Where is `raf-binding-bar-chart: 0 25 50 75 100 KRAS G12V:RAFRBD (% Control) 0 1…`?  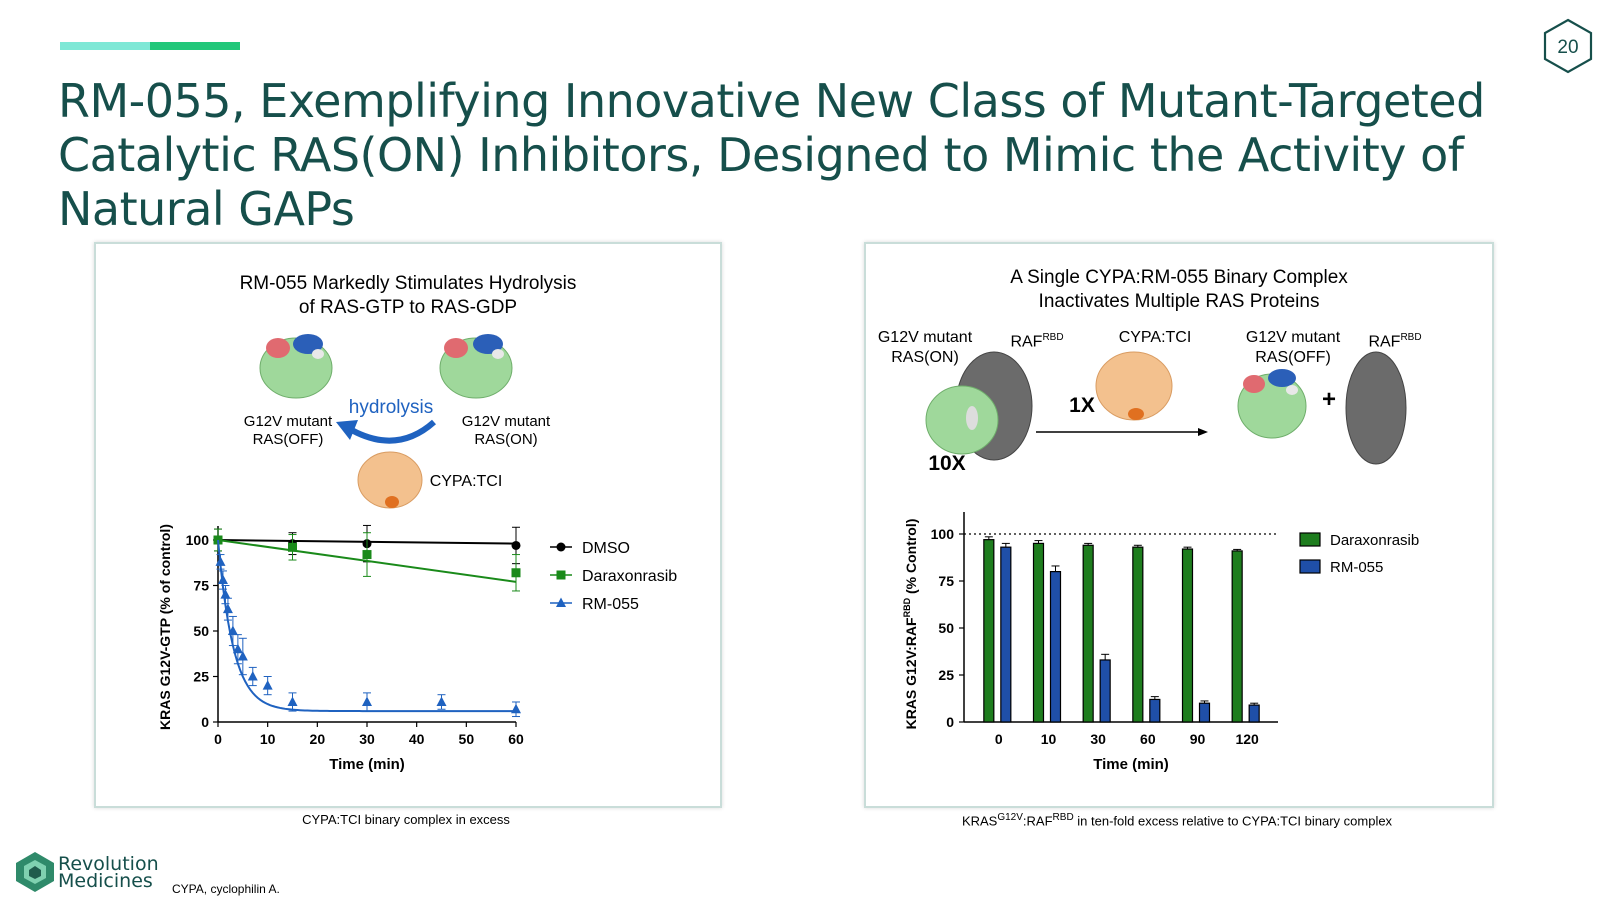
raf-binding-bar-chart: 0 25 50 75 100 KRAS G12V:RAFRBD (% Control) 0 1… is located at coordinates (1160, 642).